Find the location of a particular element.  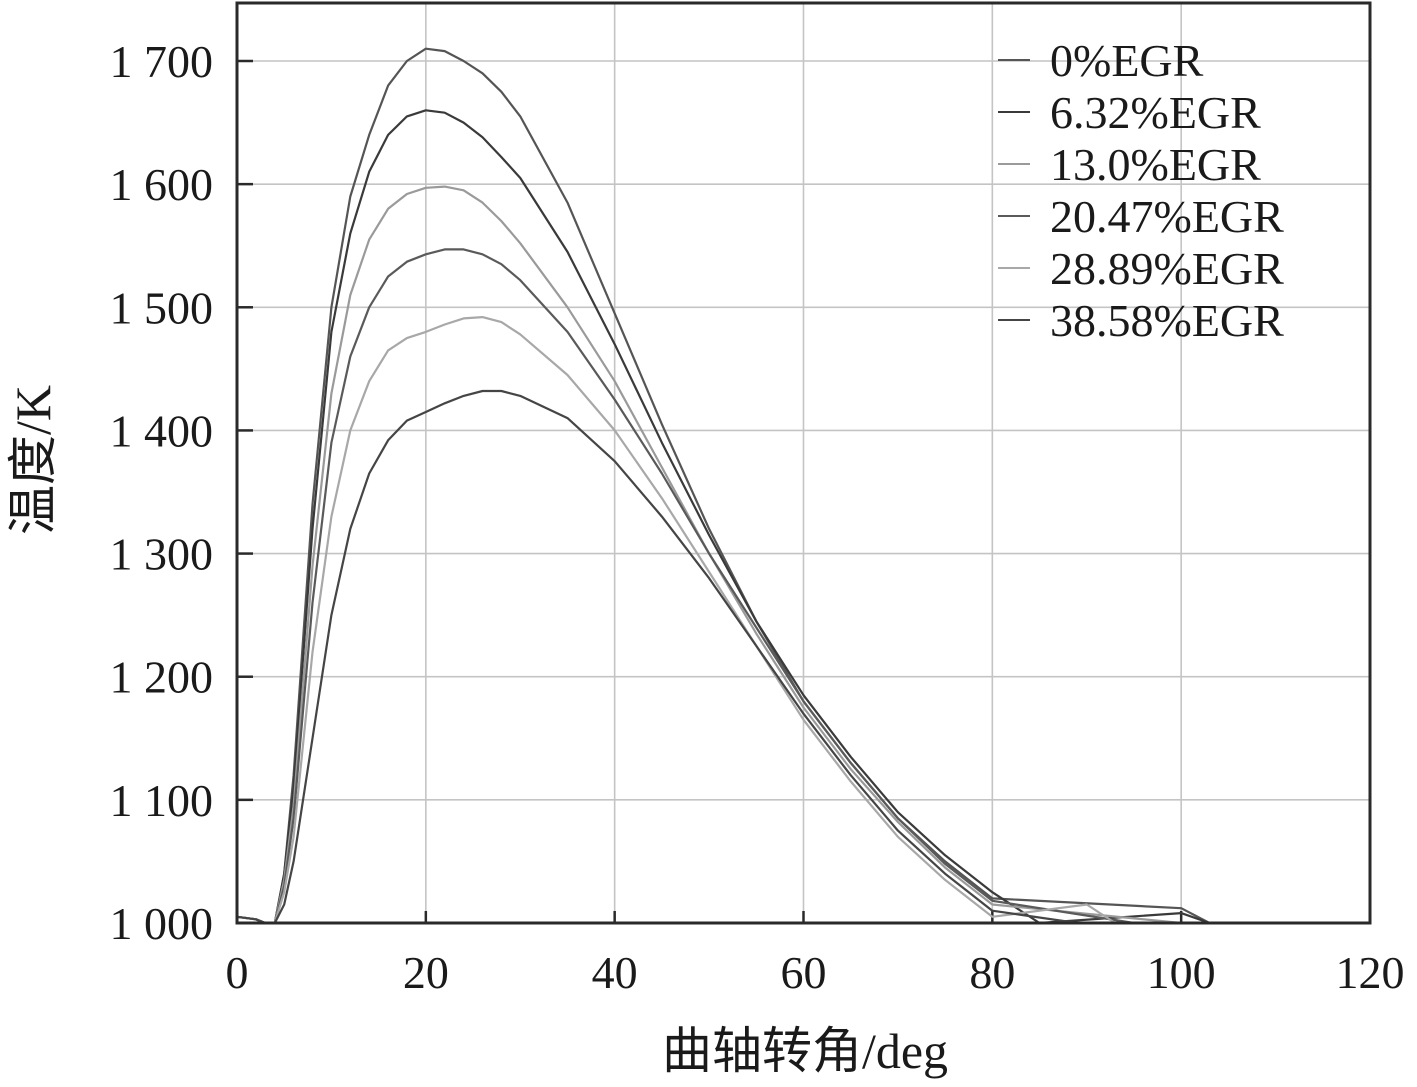

x-tick-label: 20 is located at coordinates (426, 972).